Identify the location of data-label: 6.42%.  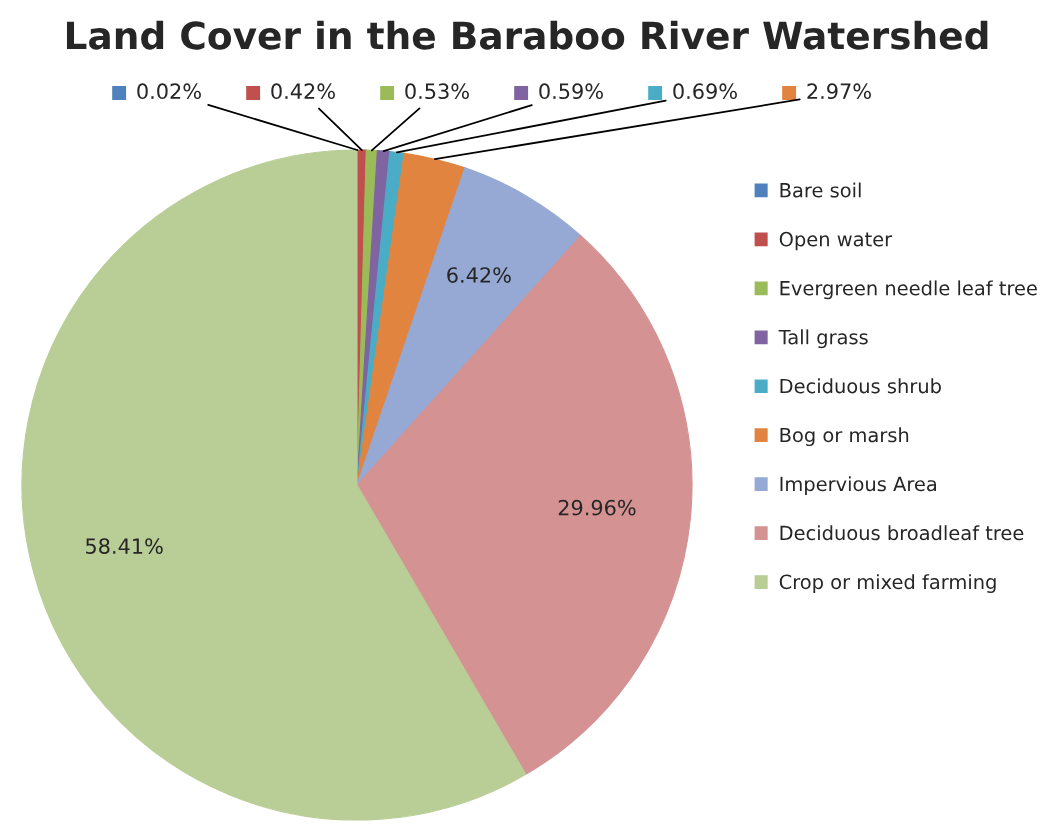
(479, 275).